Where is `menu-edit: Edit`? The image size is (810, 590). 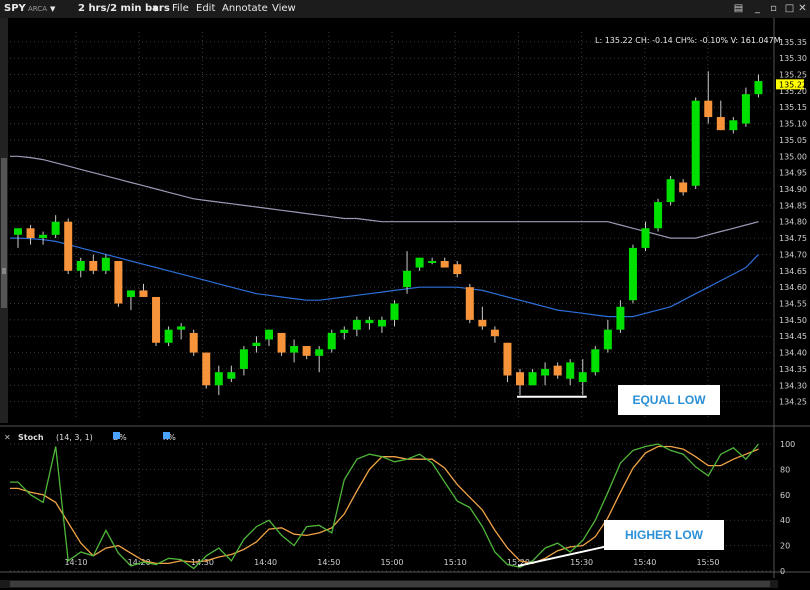
menu-edit: Edit is located at coordinates (206, 8).